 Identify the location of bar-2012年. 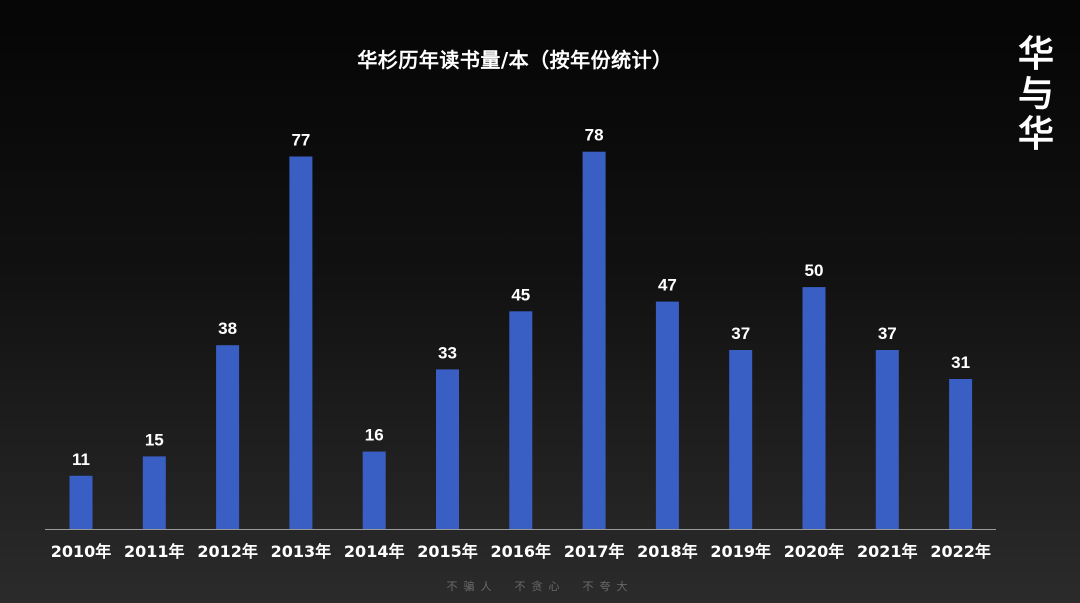
(228, 437).